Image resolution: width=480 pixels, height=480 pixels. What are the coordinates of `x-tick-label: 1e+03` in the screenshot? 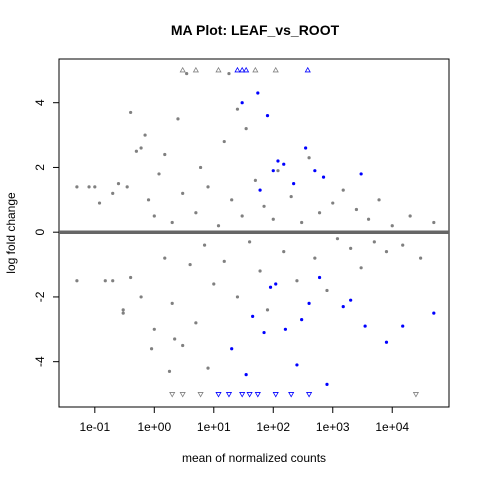 It's located at (333, 427).